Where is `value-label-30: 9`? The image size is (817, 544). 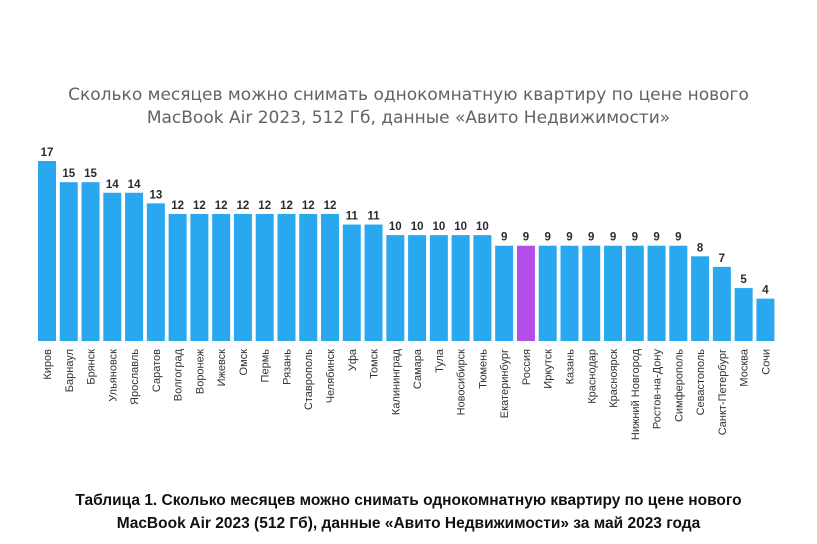 value-label-30: 9 is located at coordinates (678, 238).